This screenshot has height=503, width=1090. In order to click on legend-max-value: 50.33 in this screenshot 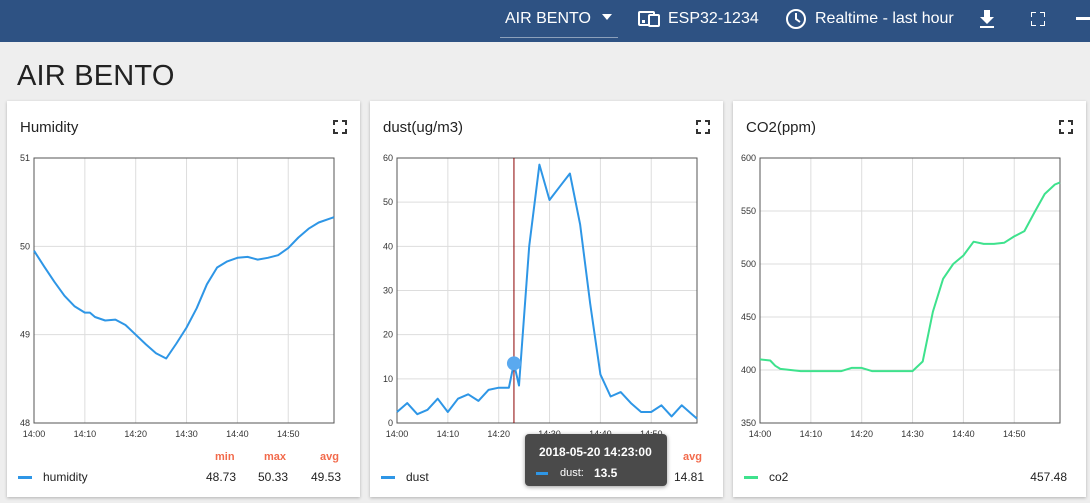, I will do `click(272, 477)`.